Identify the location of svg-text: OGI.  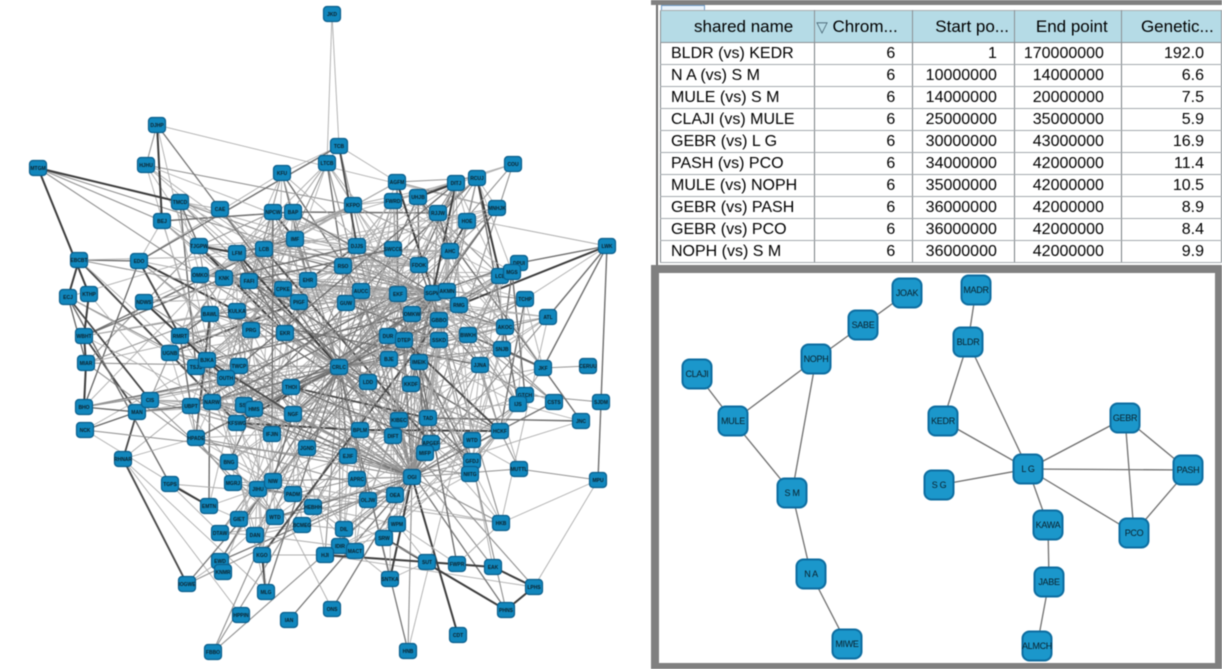
(412, 478).